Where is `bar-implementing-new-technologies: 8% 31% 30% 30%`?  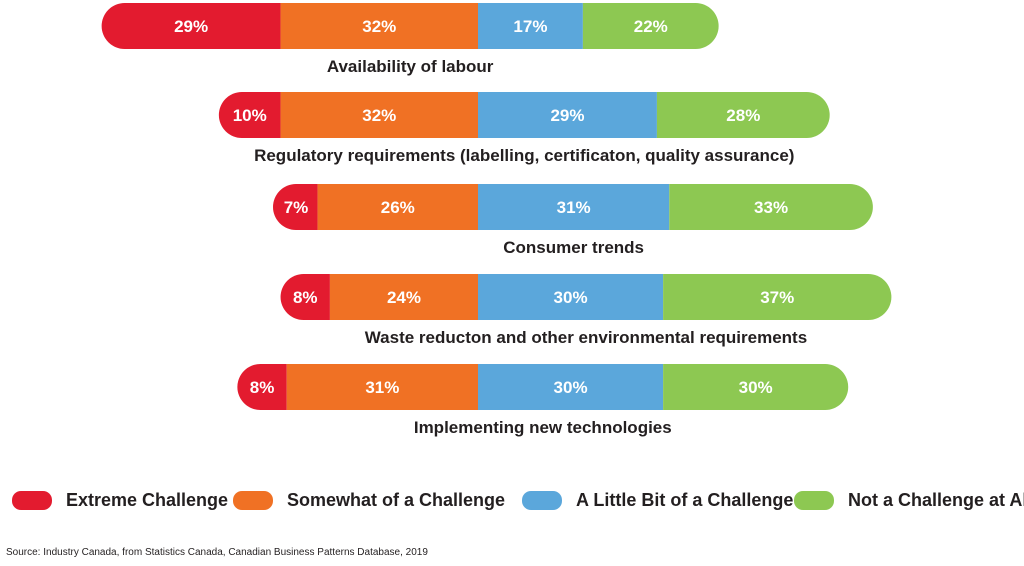 bar-implementing-new-technologies: 8% 31% 30% 30% is located at coordinates (543, 387).